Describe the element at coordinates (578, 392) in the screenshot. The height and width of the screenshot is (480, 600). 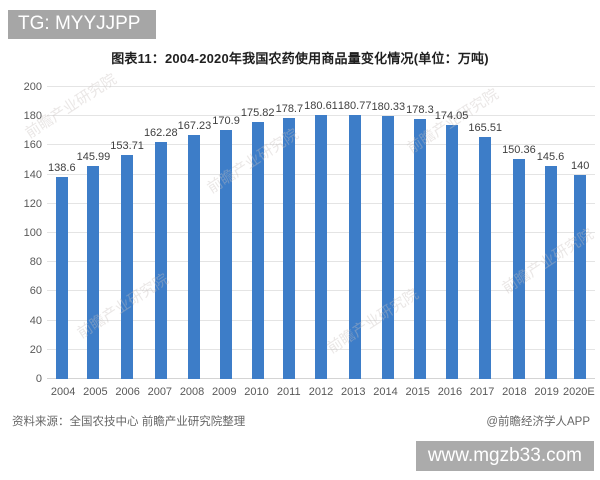
I see `x-axis-label: 2020E` at that location.